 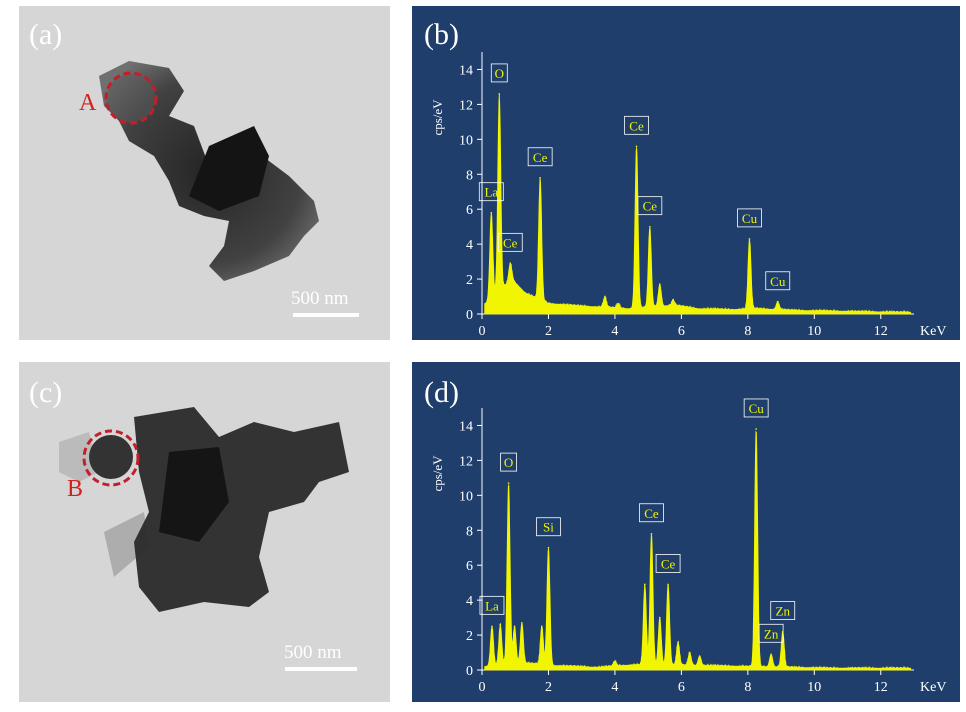 What do you see at coordinates (466, 140) in the screenshot?
I see `y-tick-label-b: 10` at bounding box center [466, 140].